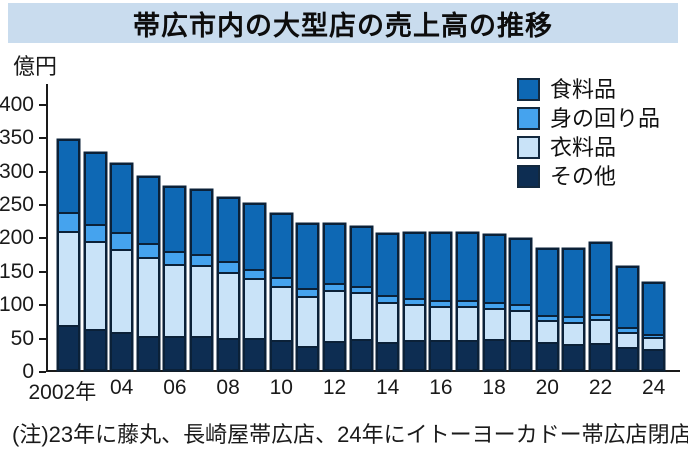  Describe the element at coordinates (95, 286) in the screenshot. I see `bar-2003-segment-衣料品` at that location.